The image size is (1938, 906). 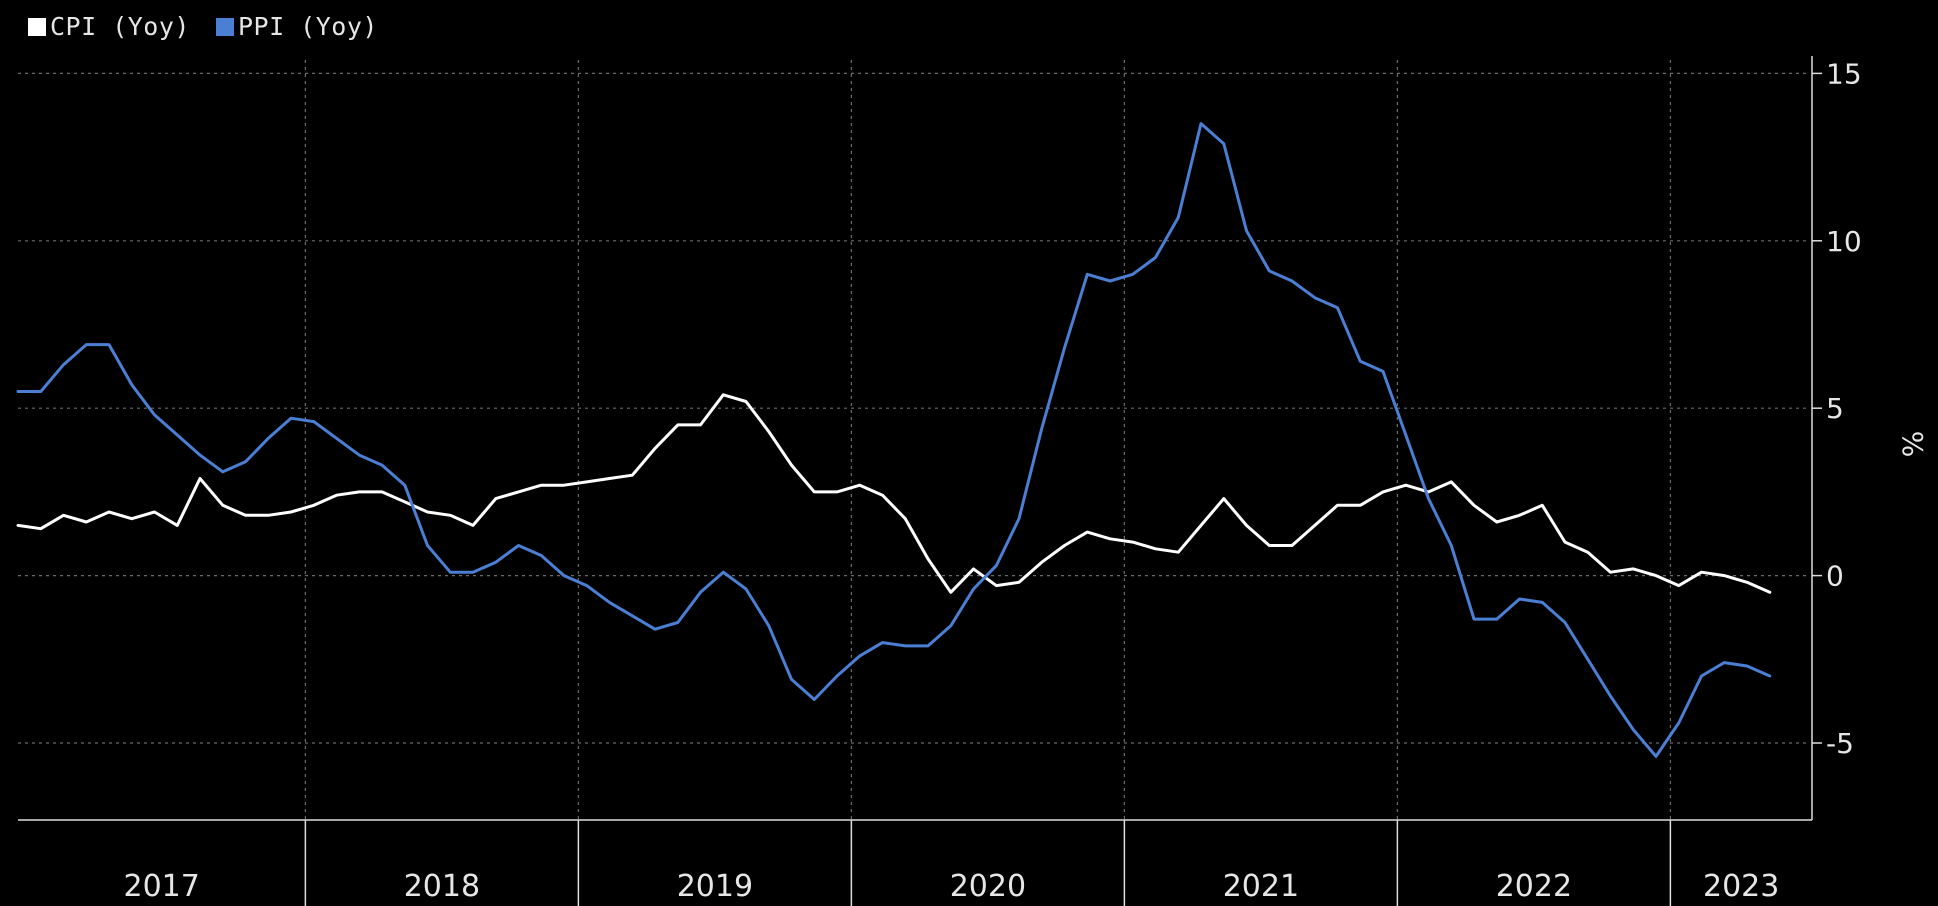 I want to click on x-tick-label: 2021, so click(x=1261, y=886).